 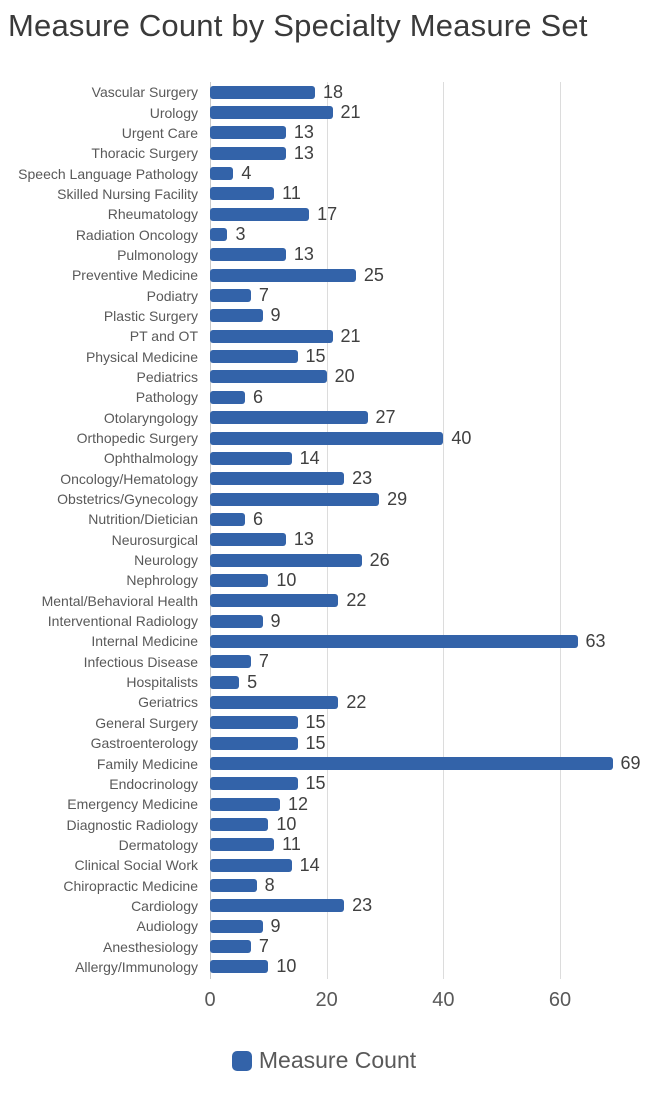 I want to click on bar-track: 23, so click(x=420, y=478).